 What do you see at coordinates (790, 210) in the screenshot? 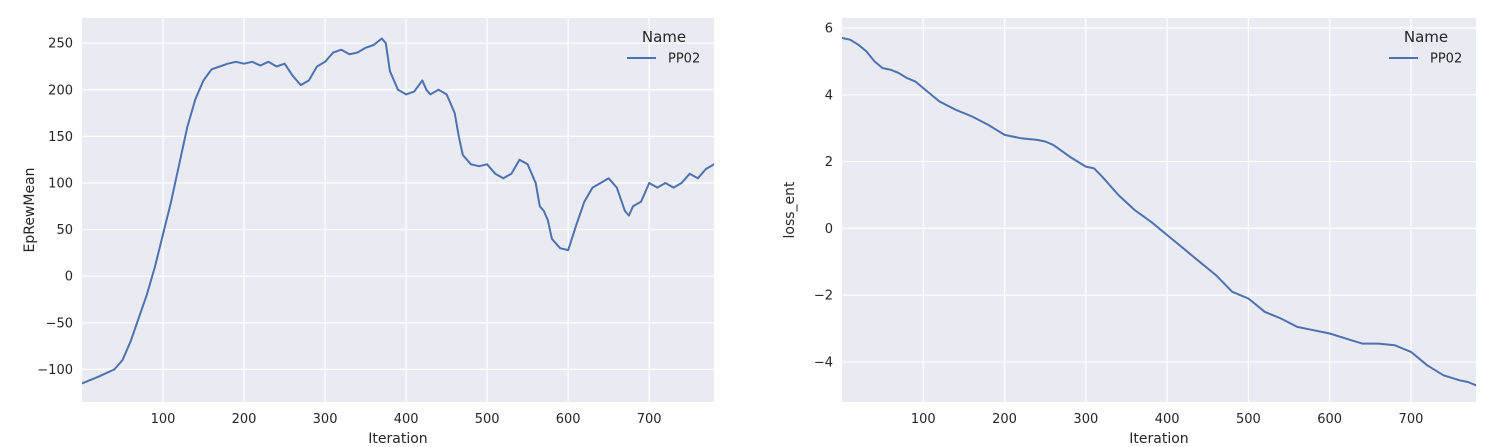
I see `y-axis-label: loss_ent` at bounding box center [790, 210].